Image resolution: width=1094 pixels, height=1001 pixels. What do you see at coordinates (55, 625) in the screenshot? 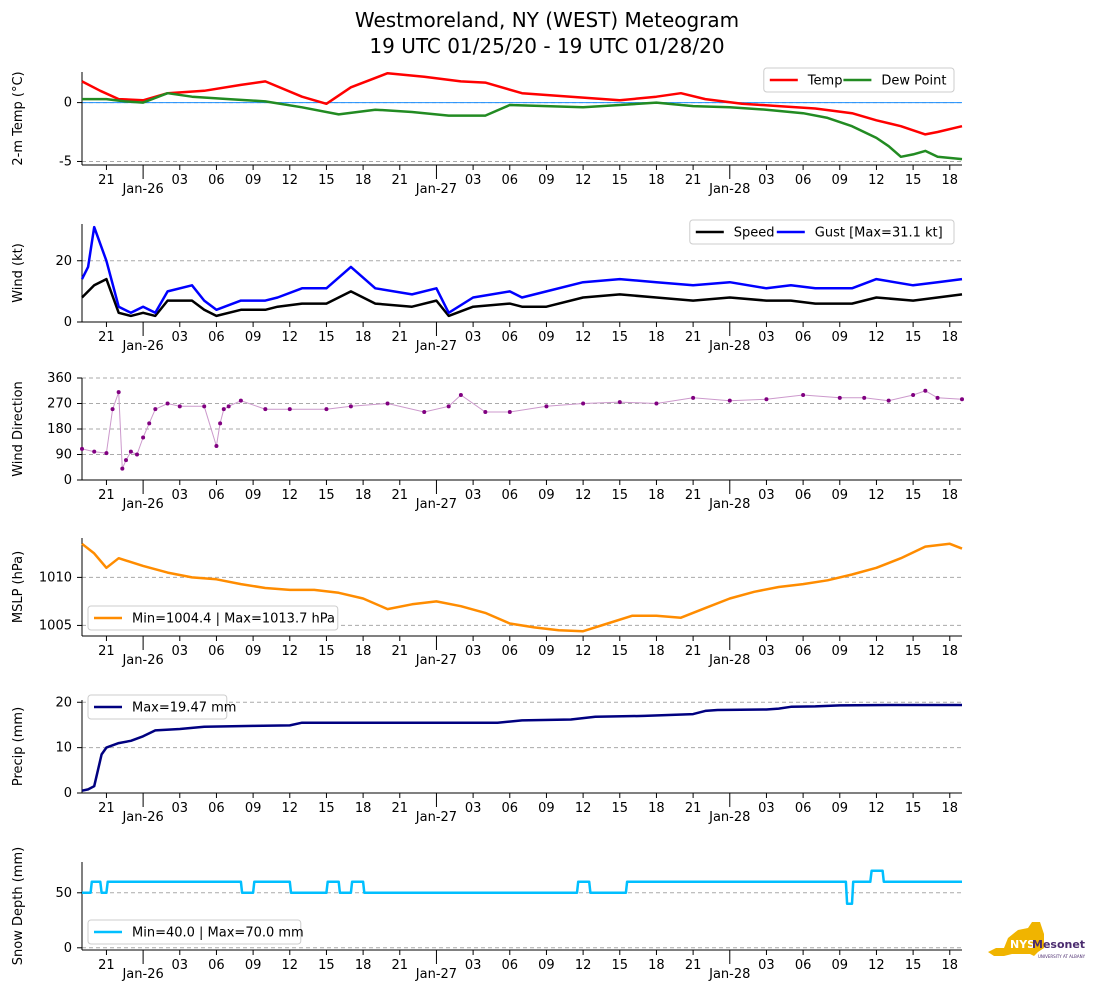
I see `y-tick-label: 1005` at bounding box center [55, 625].